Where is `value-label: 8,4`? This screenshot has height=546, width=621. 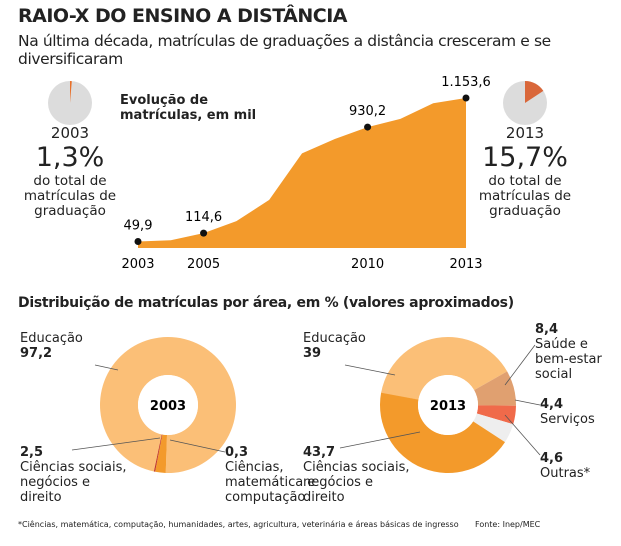 value-label: 8,4 is located at coordinates (547, 329).